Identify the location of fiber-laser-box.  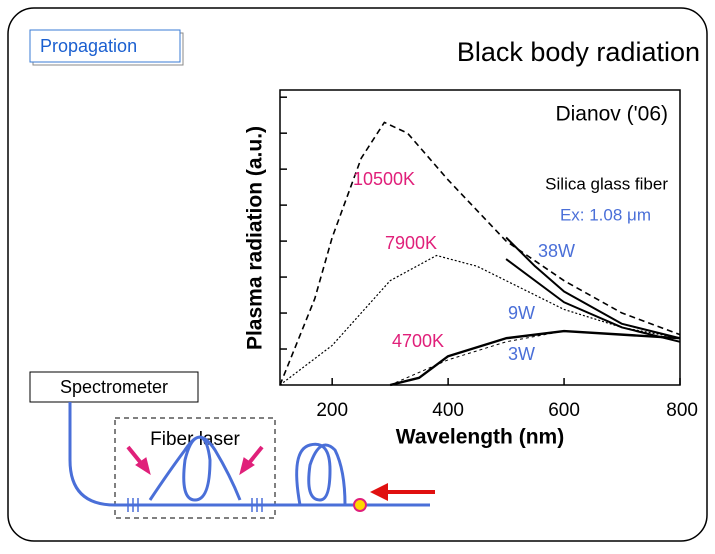
(195, 468).